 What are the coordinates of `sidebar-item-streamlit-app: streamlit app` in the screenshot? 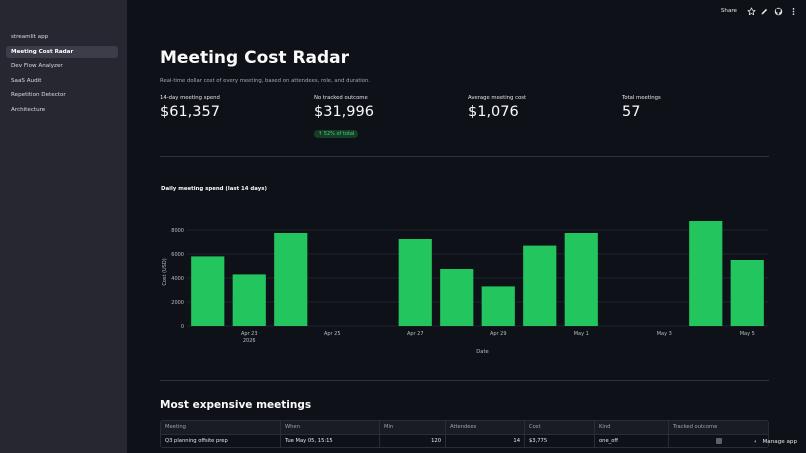 It's located at (30, 37).